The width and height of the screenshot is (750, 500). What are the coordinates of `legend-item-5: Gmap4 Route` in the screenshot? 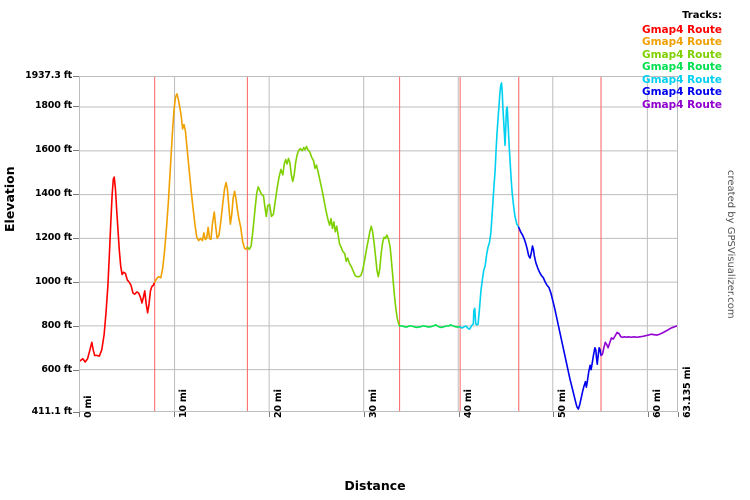 It's located at (681, 92).